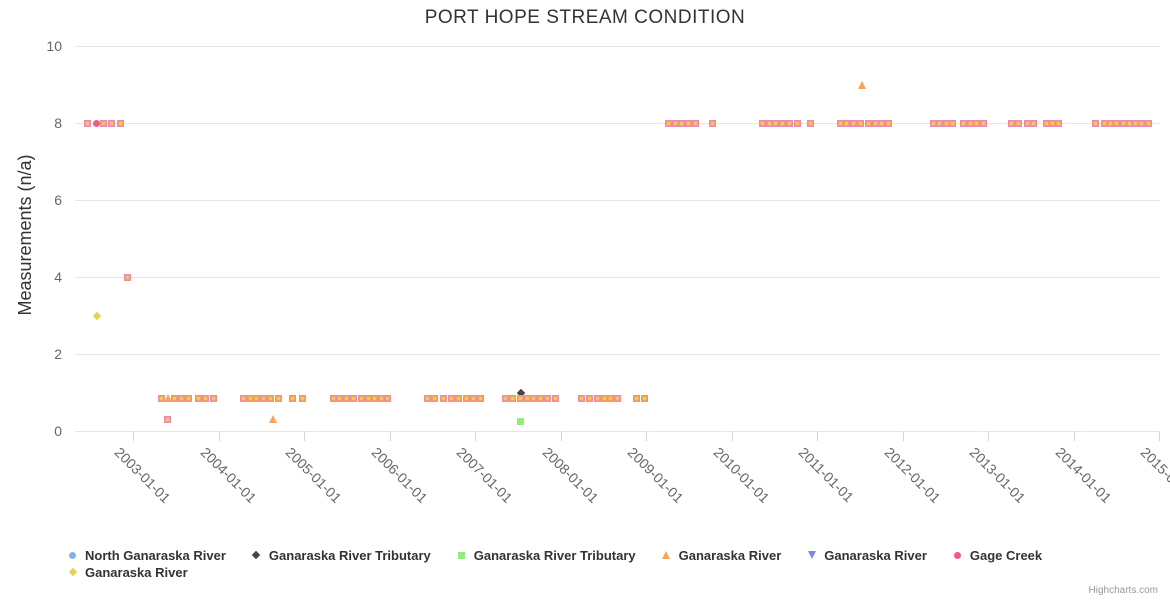 The image size is (1170, 600). I want to click on legend-item: Ganaraska River Tributary, so click(546, 555).